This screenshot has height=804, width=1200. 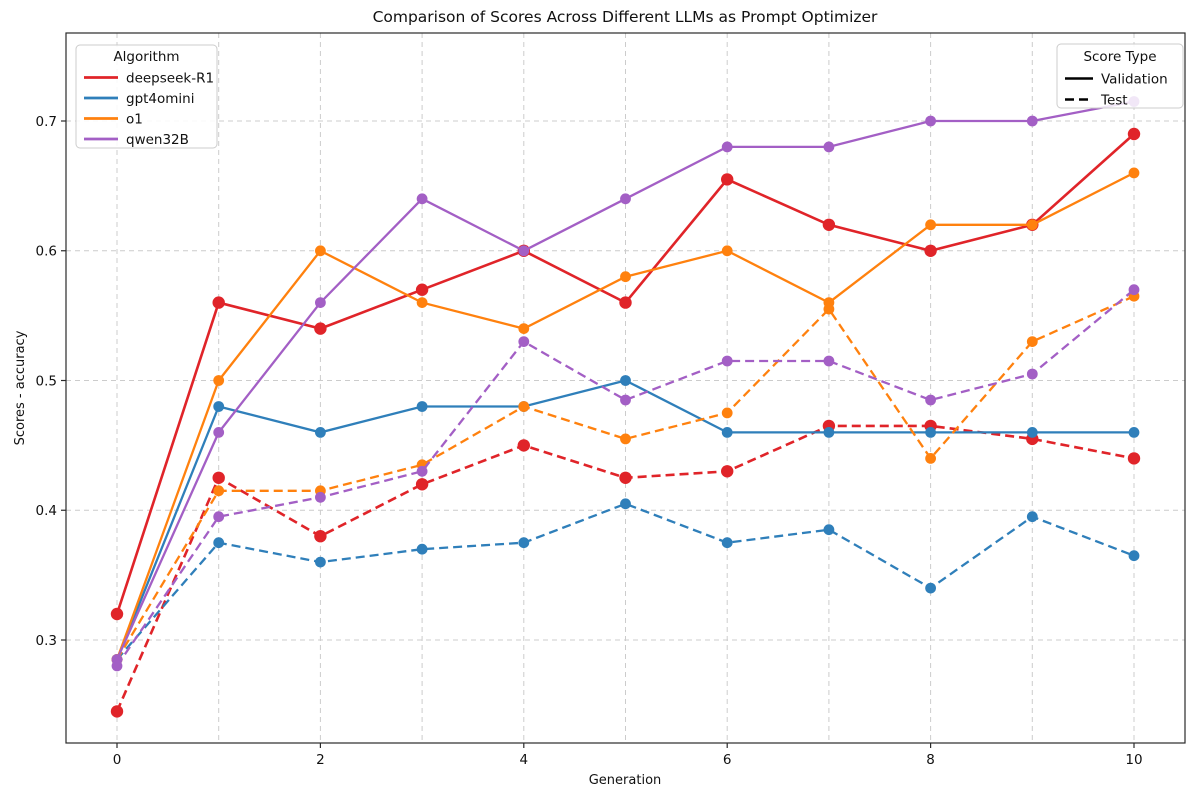 What do you see at coordinates (930, 760) in the screenshot?
I see `x-tick-label-8: 8` at bounding box center [930, 760].